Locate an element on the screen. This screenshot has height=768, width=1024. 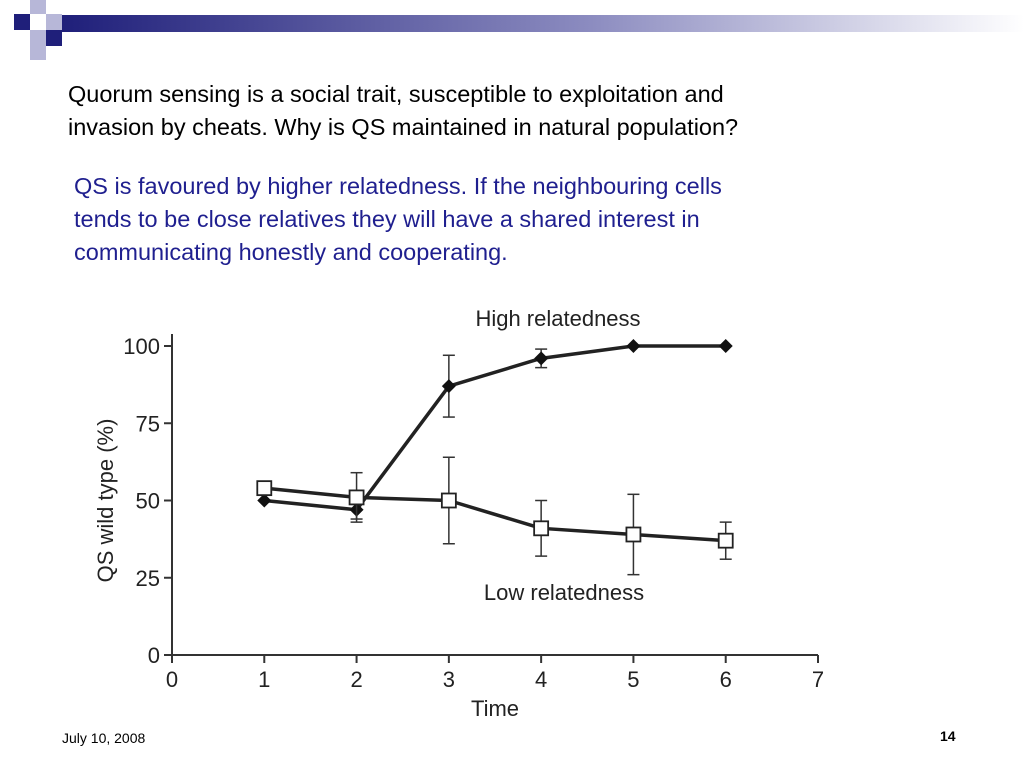
x-tick-label: 5 is located at coordinates (633, 679).